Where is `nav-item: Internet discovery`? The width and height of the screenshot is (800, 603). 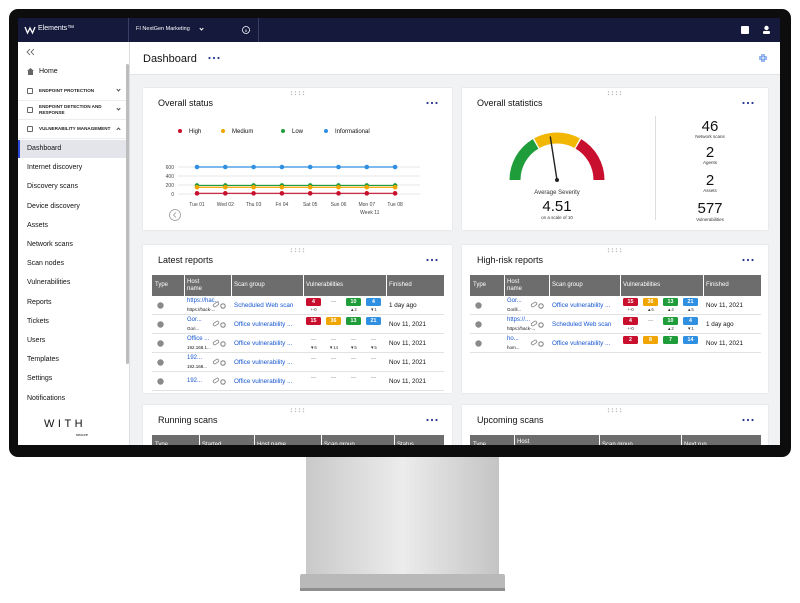
nav-item: Internet discovery is located at coordinates (55, 168).